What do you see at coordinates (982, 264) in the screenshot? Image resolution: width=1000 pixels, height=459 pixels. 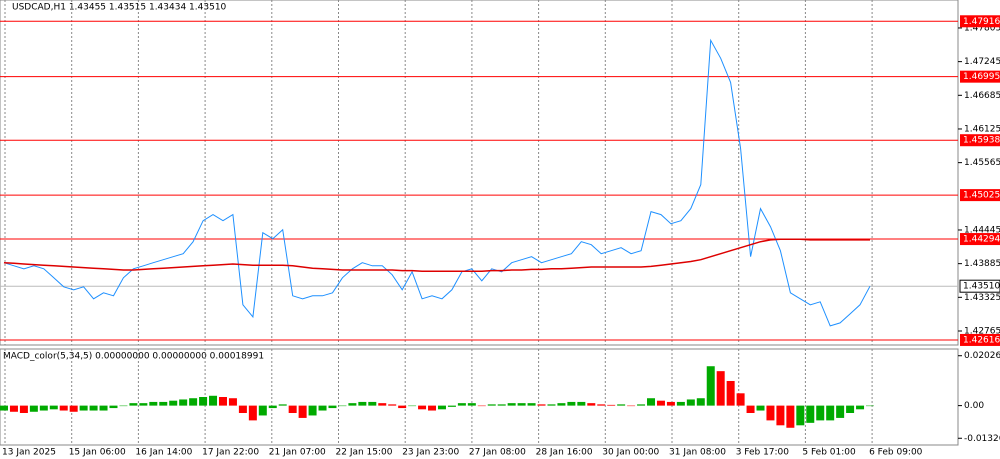 I see `y-tick-label: 1.43885` at bounding box center [982, 264].